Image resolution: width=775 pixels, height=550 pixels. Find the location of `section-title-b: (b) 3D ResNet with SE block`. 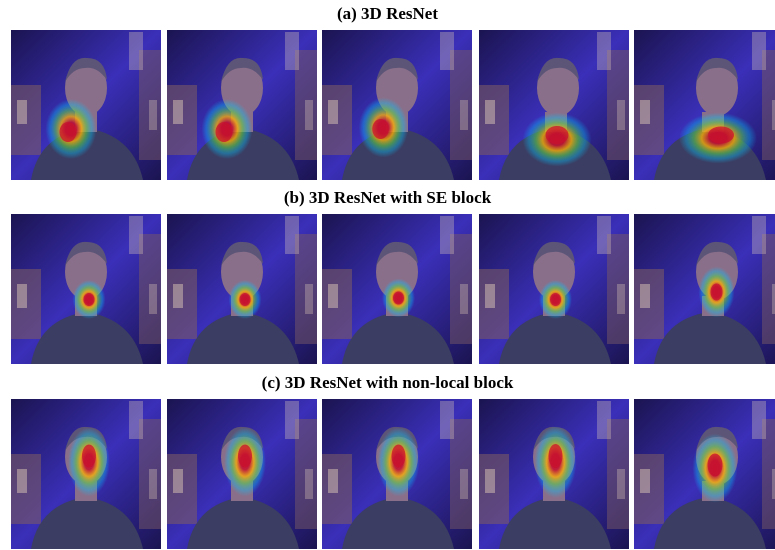

section-title-b: (b) 3D ResNet with SE block is located at coordinates (387, 197).